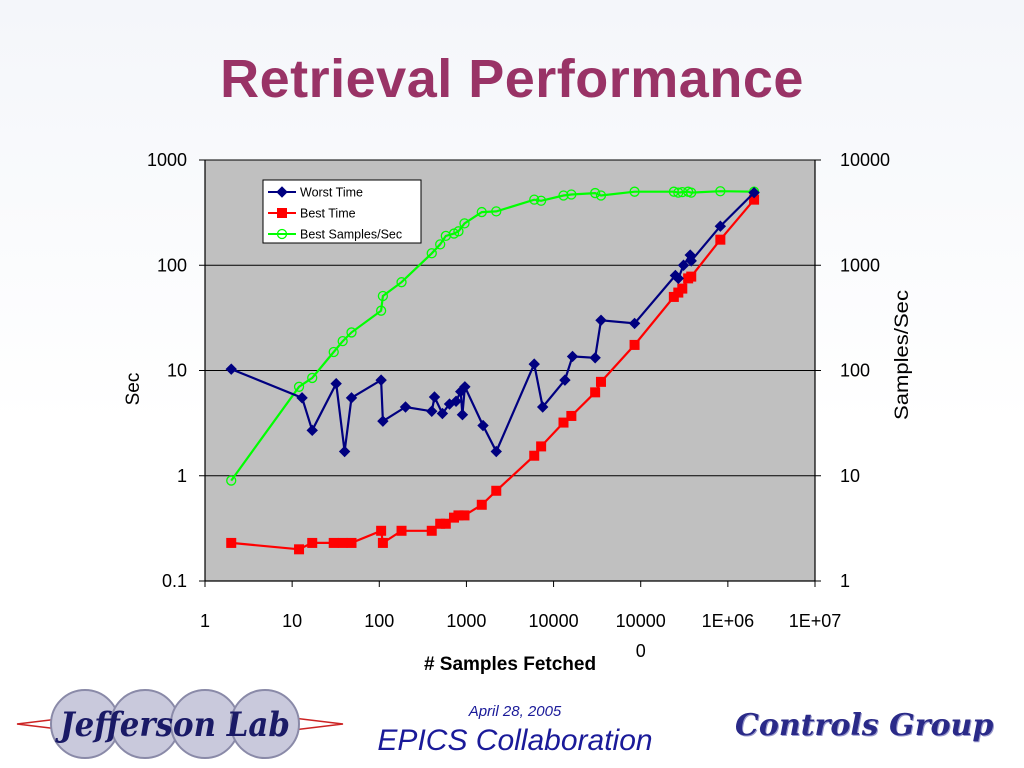  Describe the element at coordinates (845, 581) in the screenshot. I see `y2-tick-label: 1` at that location.